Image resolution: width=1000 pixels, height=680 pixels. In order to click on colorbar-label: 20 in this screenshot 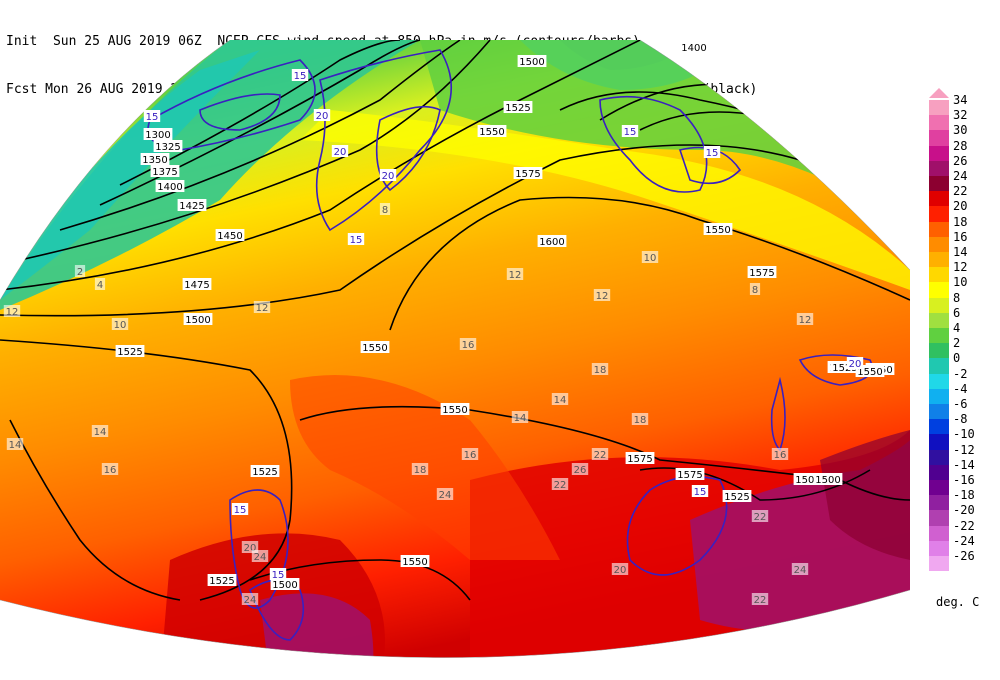, I will do `click(960, 206)`.